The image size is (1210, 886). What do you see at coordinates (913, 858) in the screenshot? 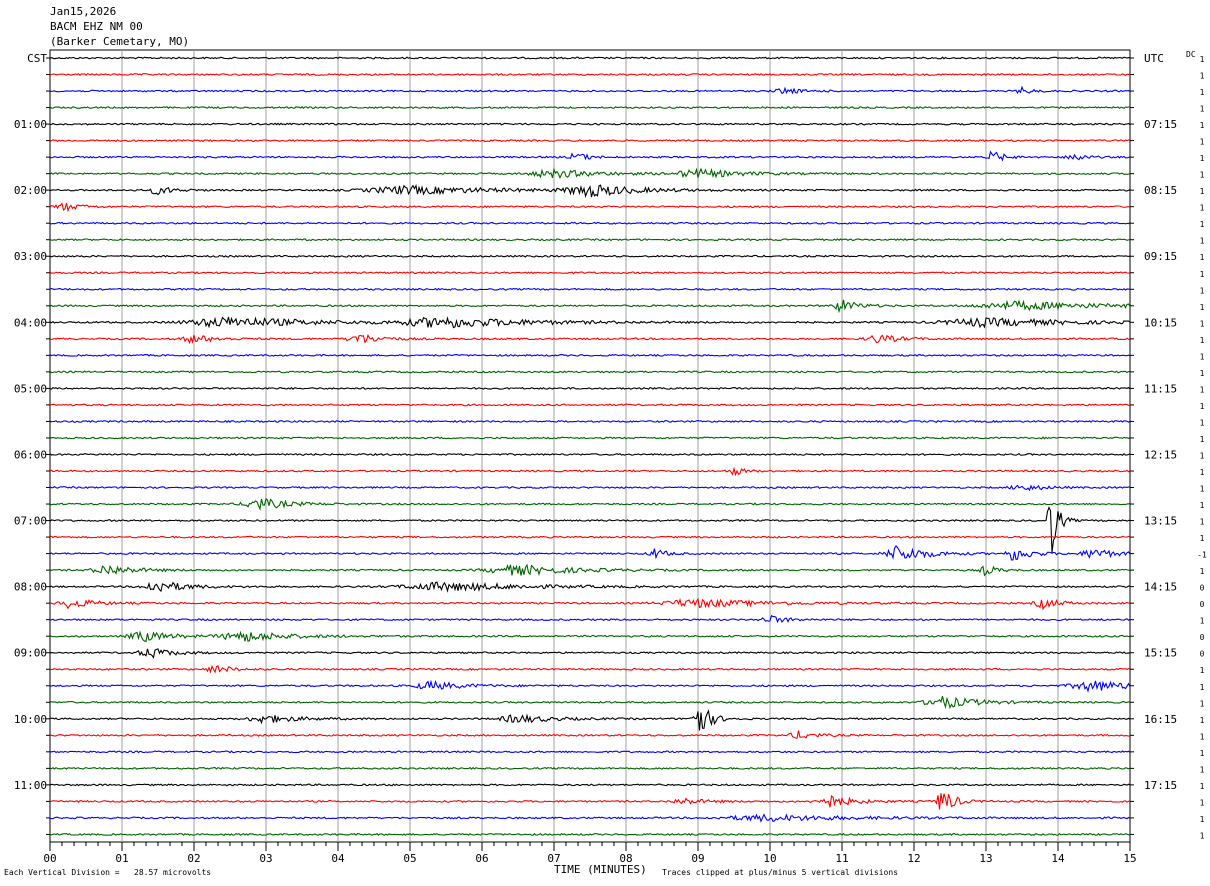
I see `x-tick-label: 12` at bounding box center [913, 858].